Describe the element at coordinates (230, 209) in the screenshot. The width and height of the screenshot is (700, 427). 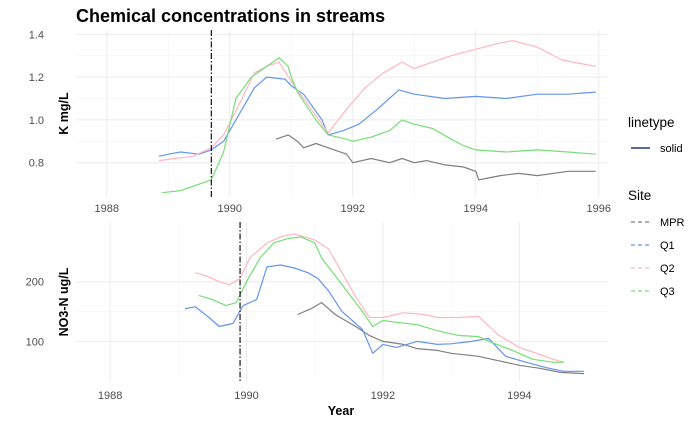
I see `top-x-tick-label: 1990` at that location.